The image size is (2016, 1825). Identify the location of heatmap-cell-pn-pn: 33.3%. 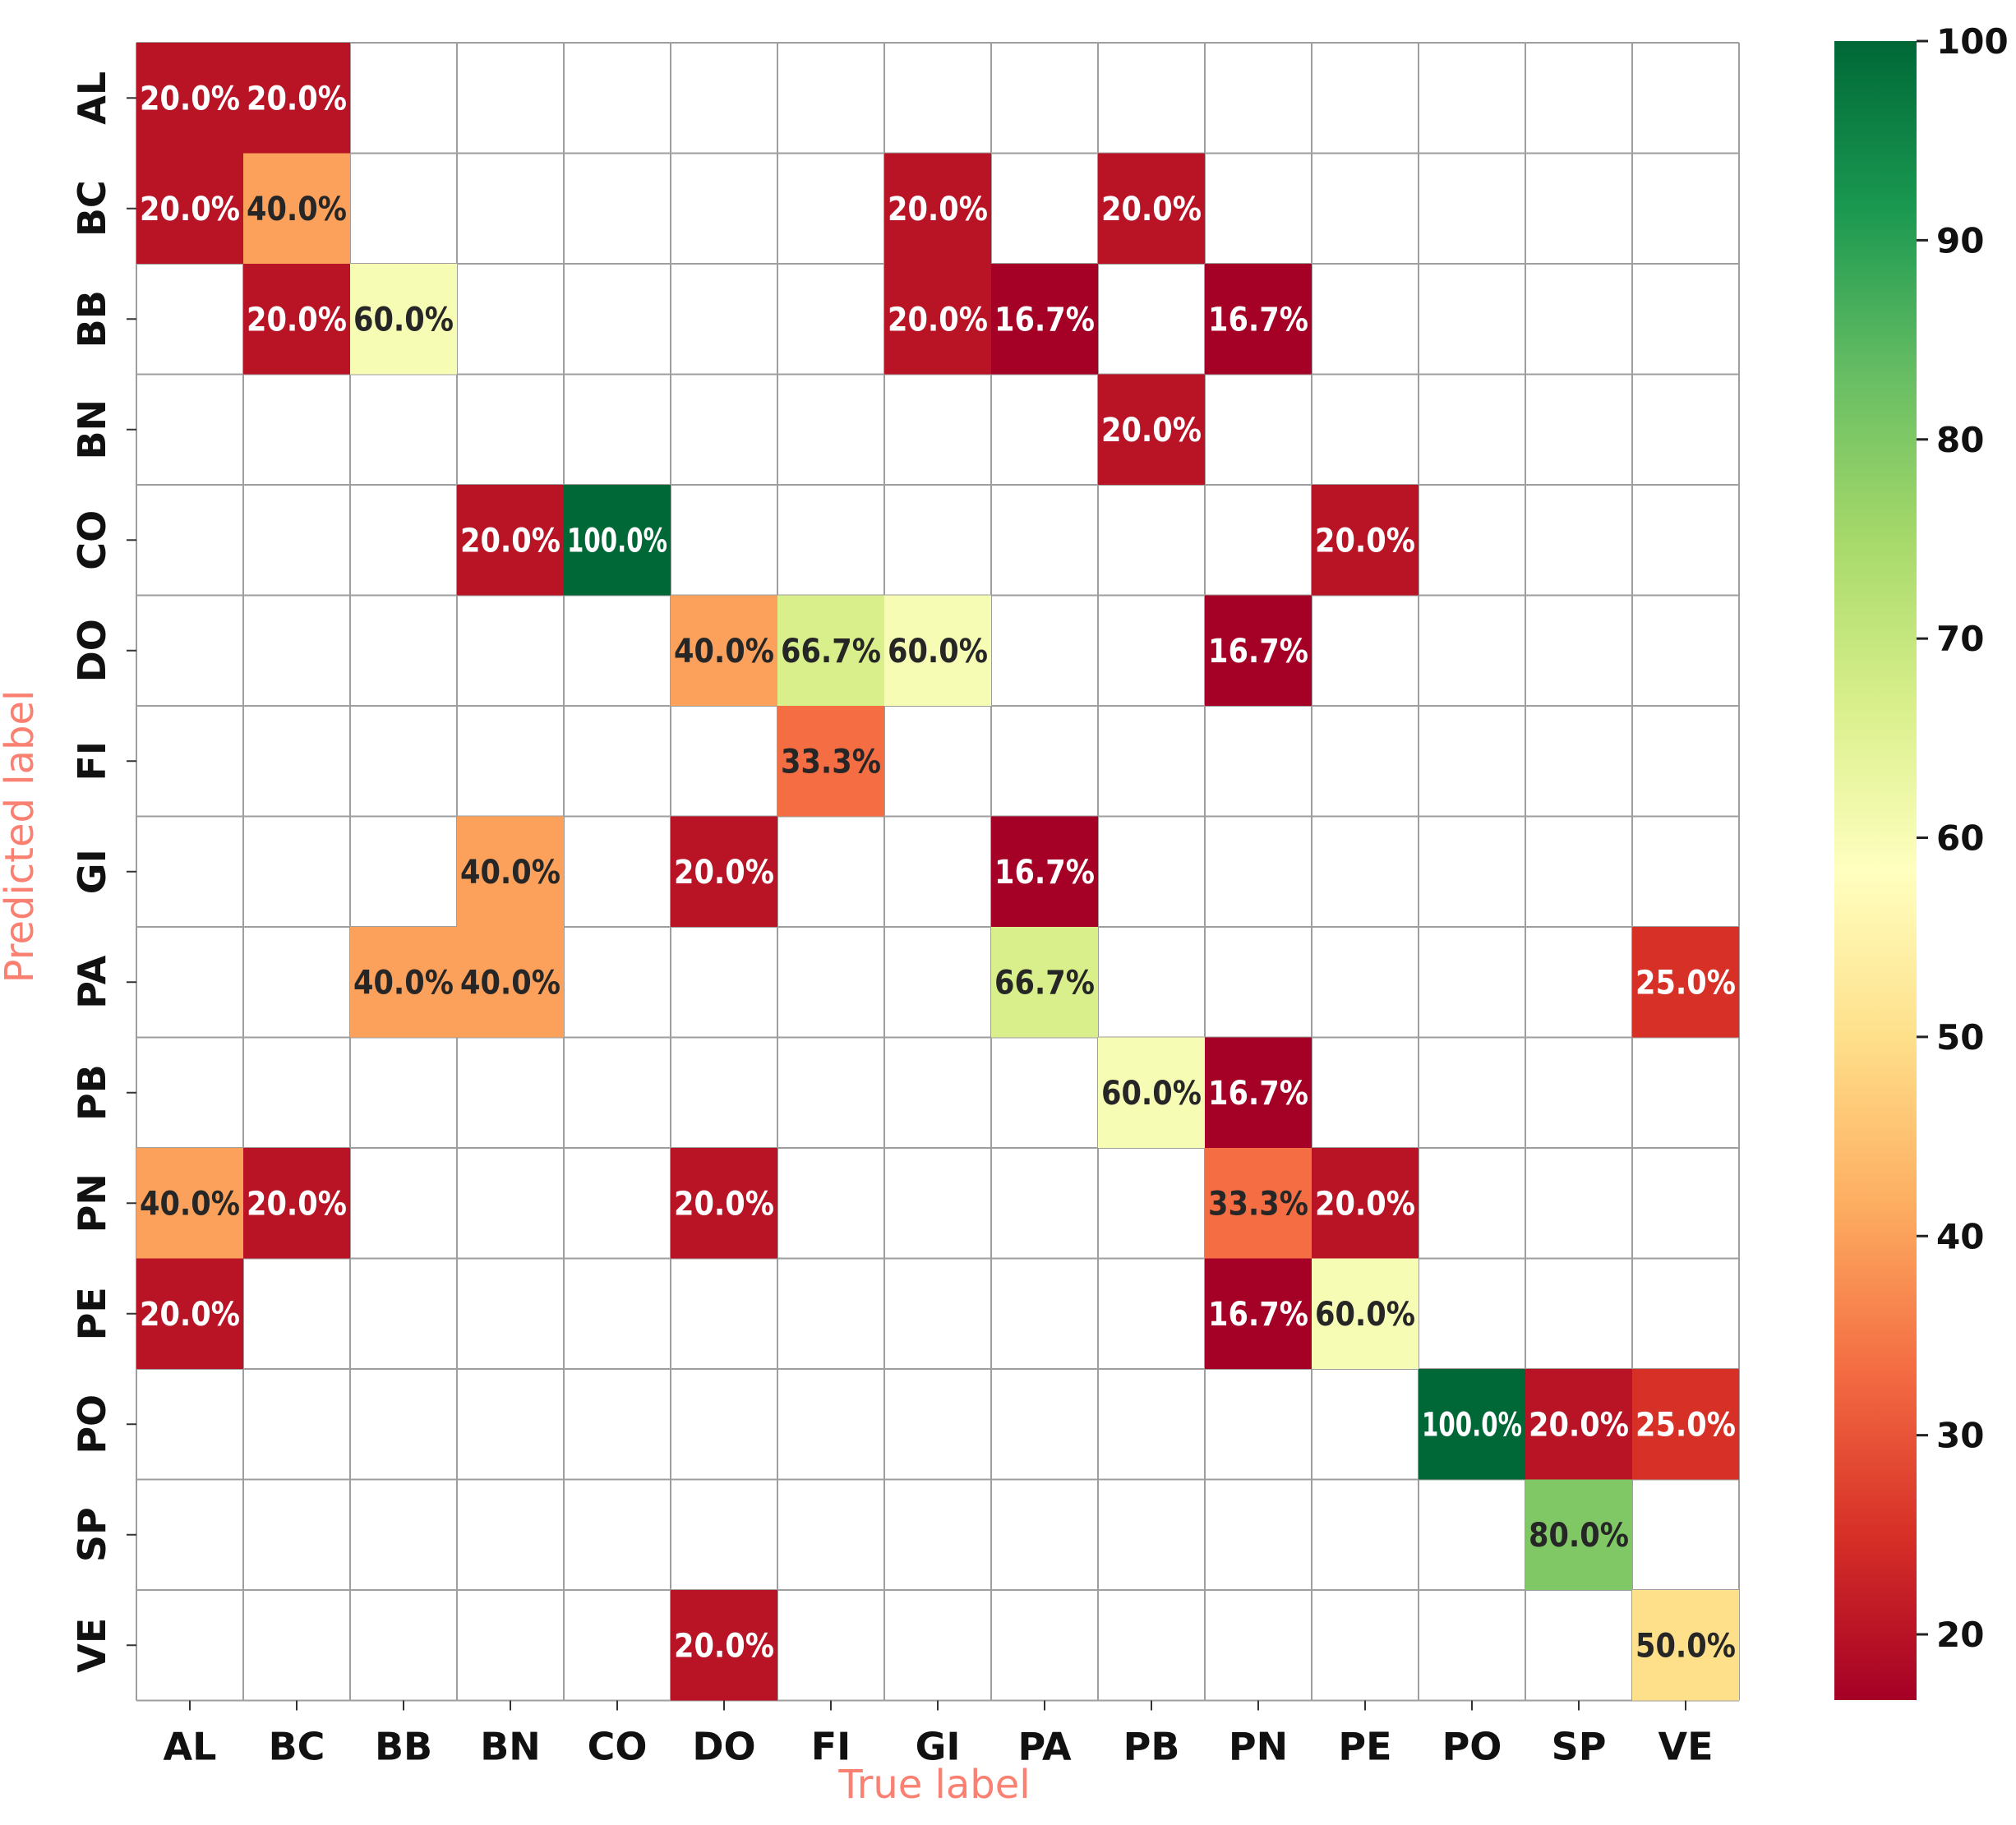
(1258, 1203).